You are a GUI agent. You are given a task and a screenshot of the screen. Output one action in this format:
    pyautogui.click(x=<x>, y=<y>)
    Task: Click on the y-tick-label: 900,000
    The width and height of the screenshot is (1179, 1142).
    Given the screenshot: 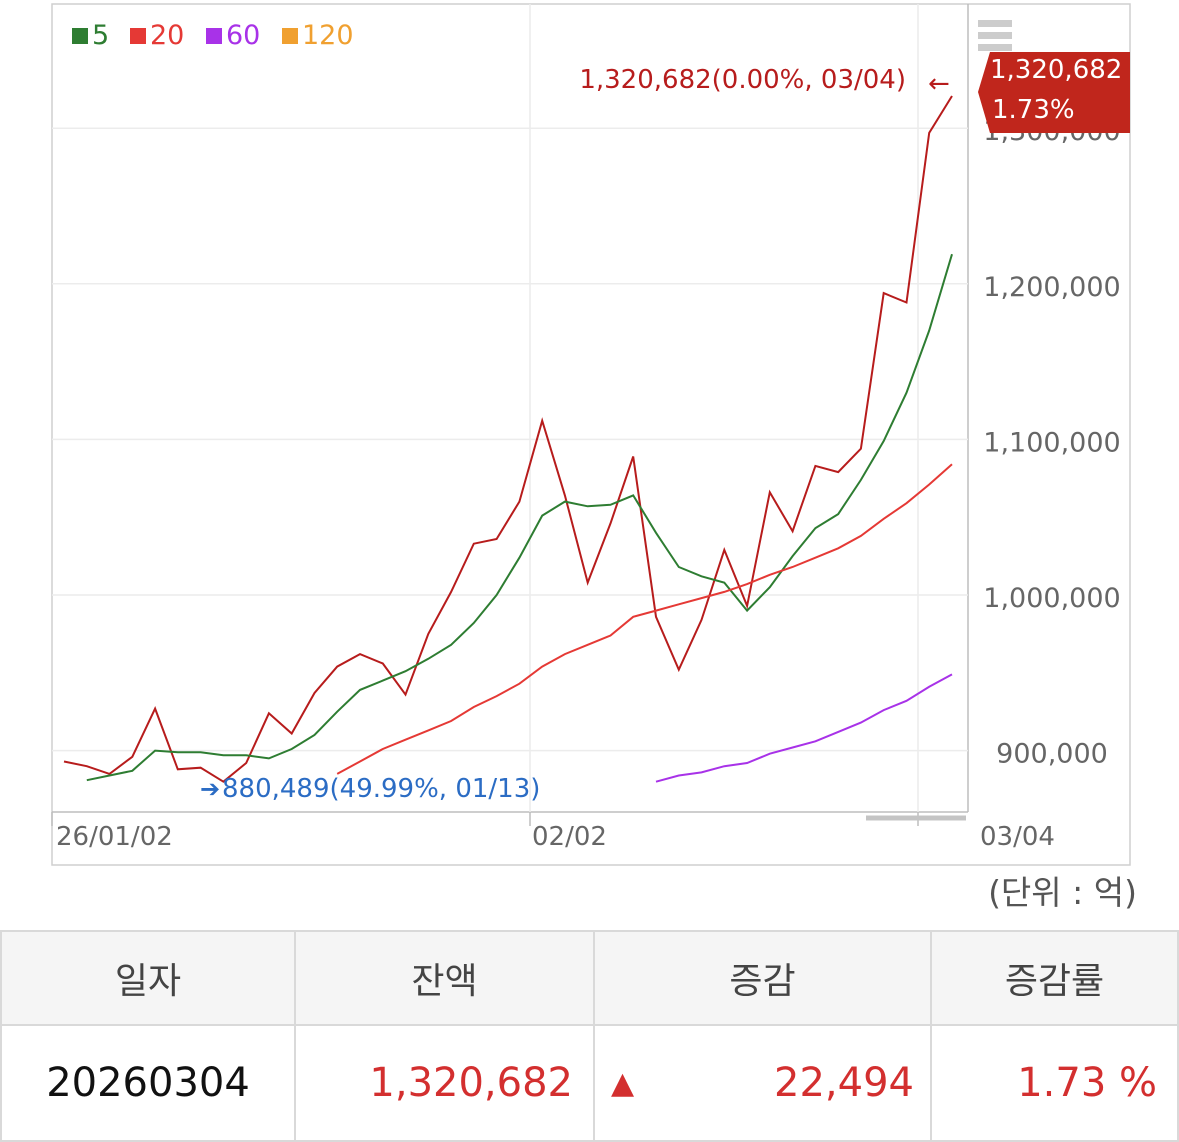 What is the action you would take?
    pyautogui.click(x=1052, y=754)
    